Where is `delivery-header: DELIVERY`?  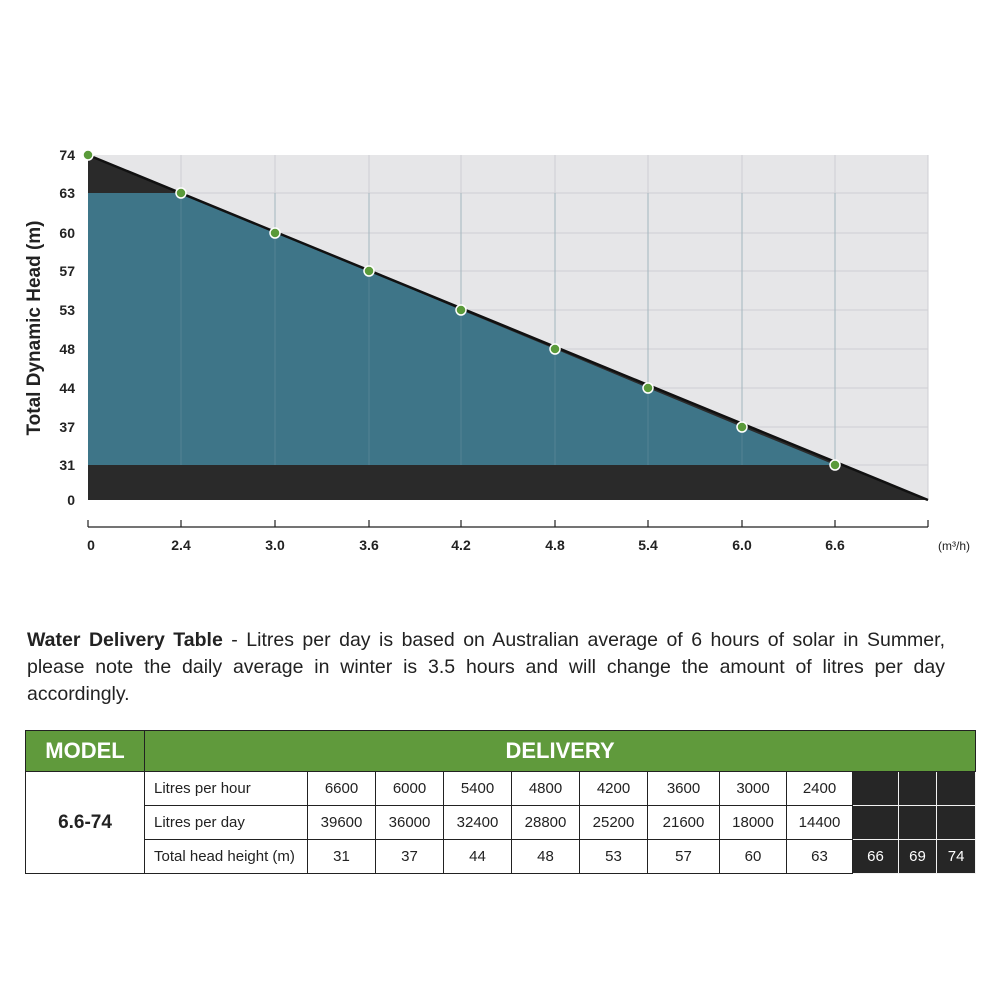 delivery-header: DELIVERY is located at coordinates (560, 751).